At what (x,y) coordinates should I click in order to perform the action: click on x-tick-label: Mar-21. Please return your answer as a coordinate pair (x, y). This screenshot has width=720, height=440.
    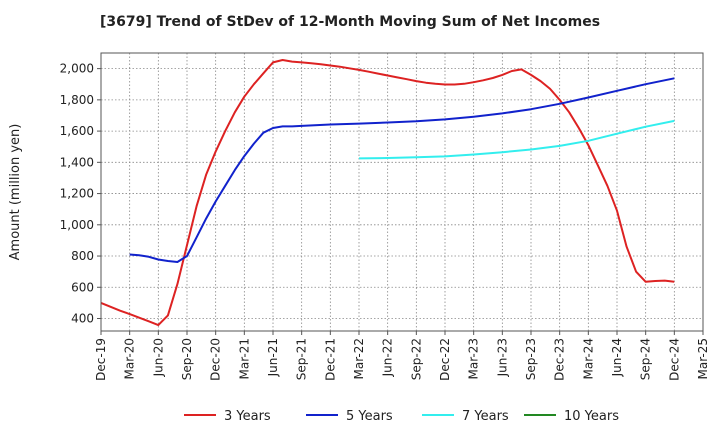
    Looking at the image, I should click on (244, 358).